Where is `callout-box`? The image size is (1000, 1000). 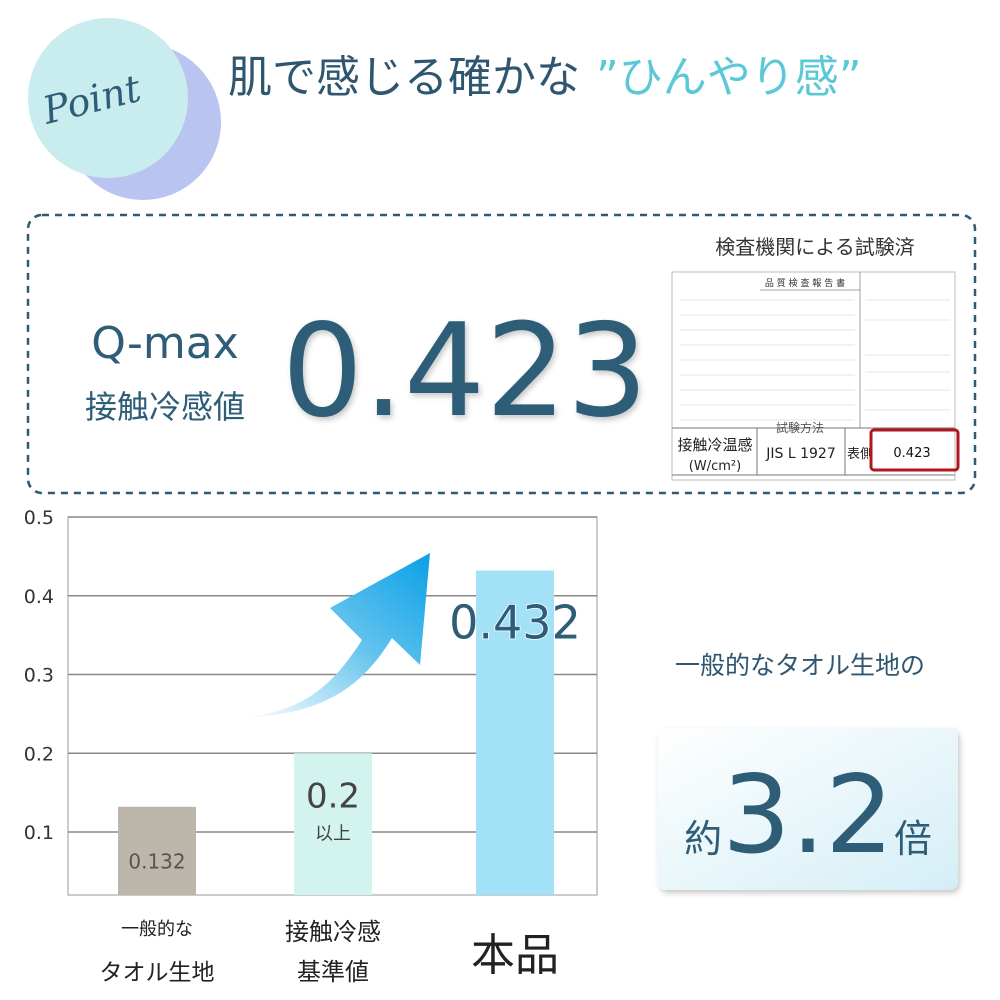 callout-box is located at coordinates (808, 809).